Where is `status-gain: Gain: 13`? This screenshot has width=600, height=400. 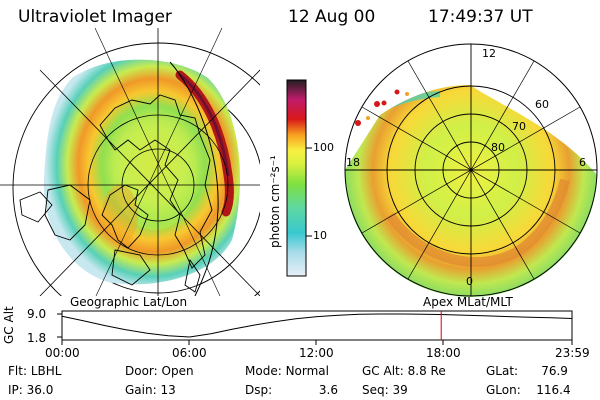 status-gain: Gain: 13 is located at coordinates (150, 390).